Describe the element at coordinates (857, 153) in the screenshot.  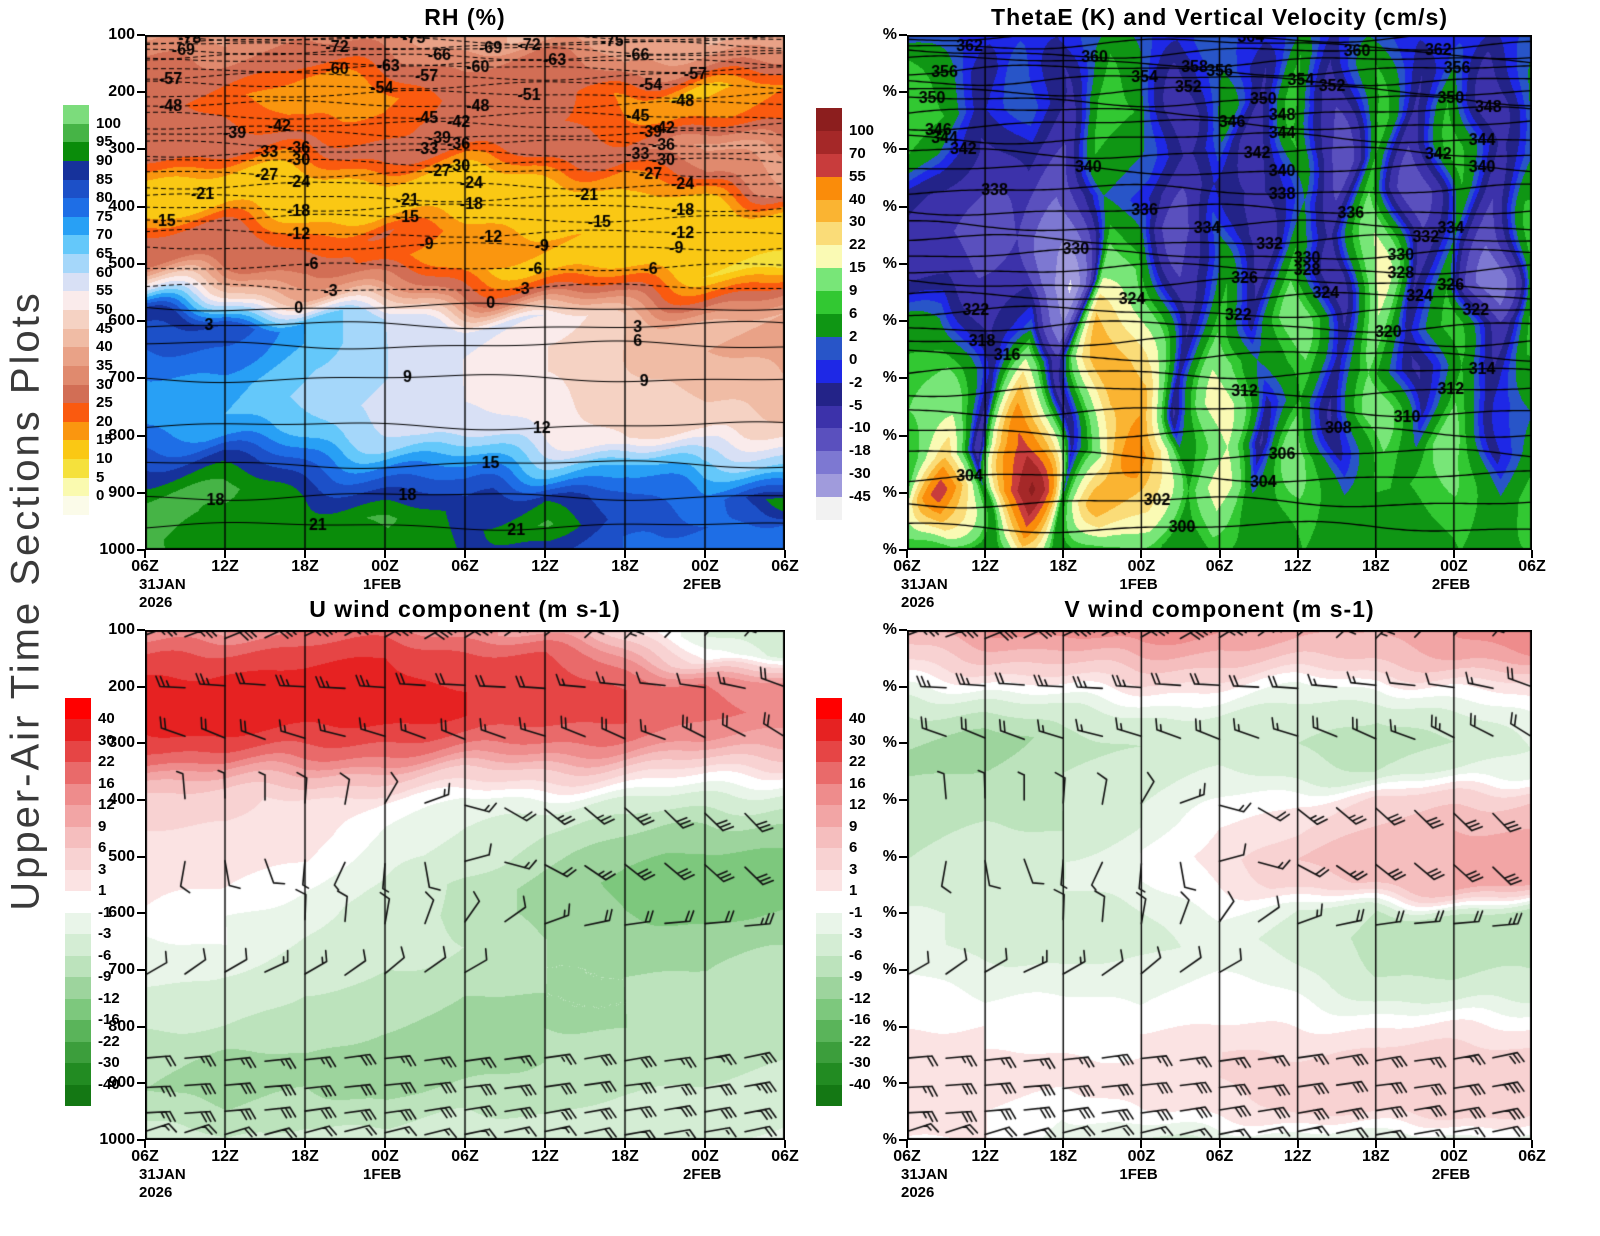
I see `colorbar-label: 70` at that location.